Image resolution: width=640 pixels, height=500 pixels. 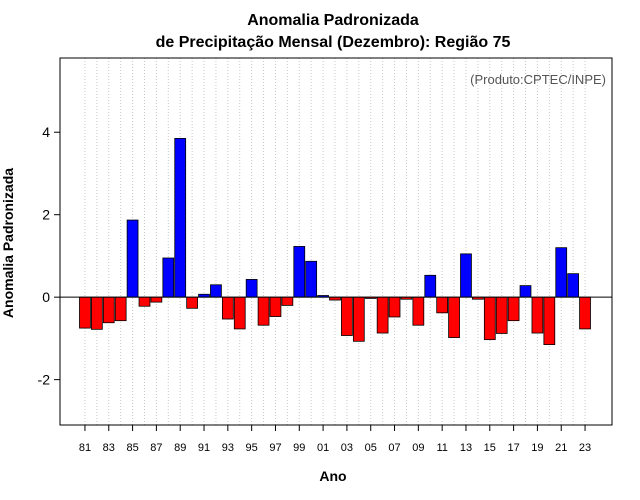 I want to click on x-tick-label: 93, so click(x=228, y=448).